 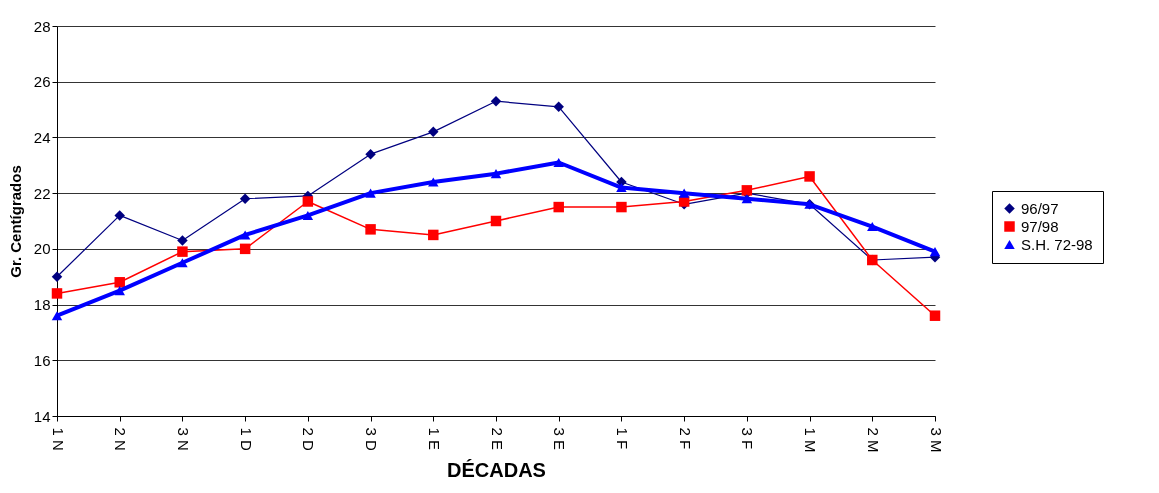 What do you see at coordinates (58, 439) in the screenshot?
I see `x-tick-label: 1 N` at bounding box center [58, 439].